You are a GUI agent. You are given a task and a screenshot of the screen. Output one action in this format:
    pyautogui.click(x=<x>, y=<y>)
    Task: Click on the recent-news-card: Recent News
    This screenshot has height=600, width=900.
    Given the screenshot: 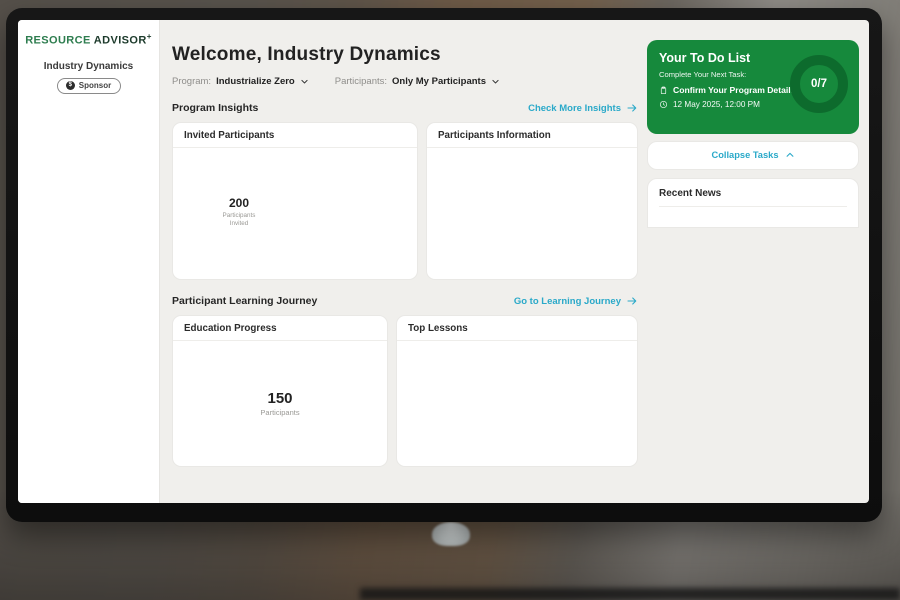 What is the action you would take?
    pyautogui.click(x=753, y=203)
    